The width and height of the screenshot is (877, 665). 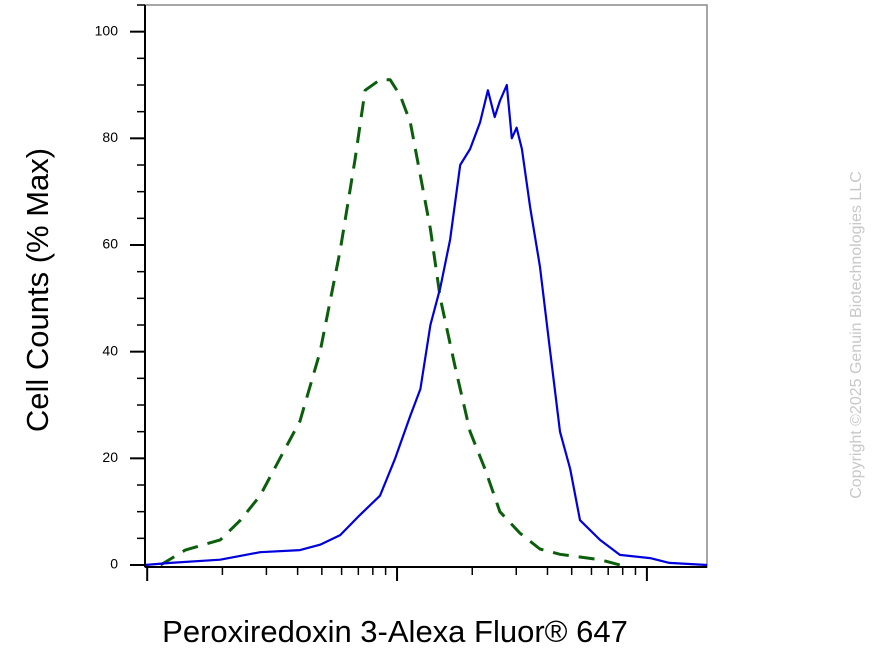 I want to click on y-tick-label: 0, so click(x=114, y=564).